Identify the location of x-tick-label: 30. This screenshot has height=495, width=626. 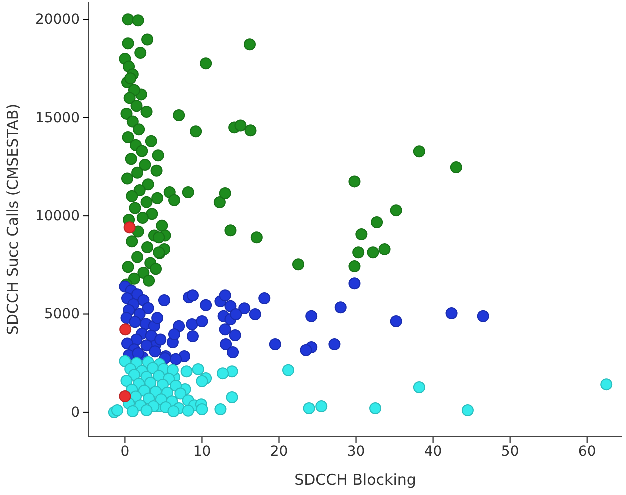
(356, 452).